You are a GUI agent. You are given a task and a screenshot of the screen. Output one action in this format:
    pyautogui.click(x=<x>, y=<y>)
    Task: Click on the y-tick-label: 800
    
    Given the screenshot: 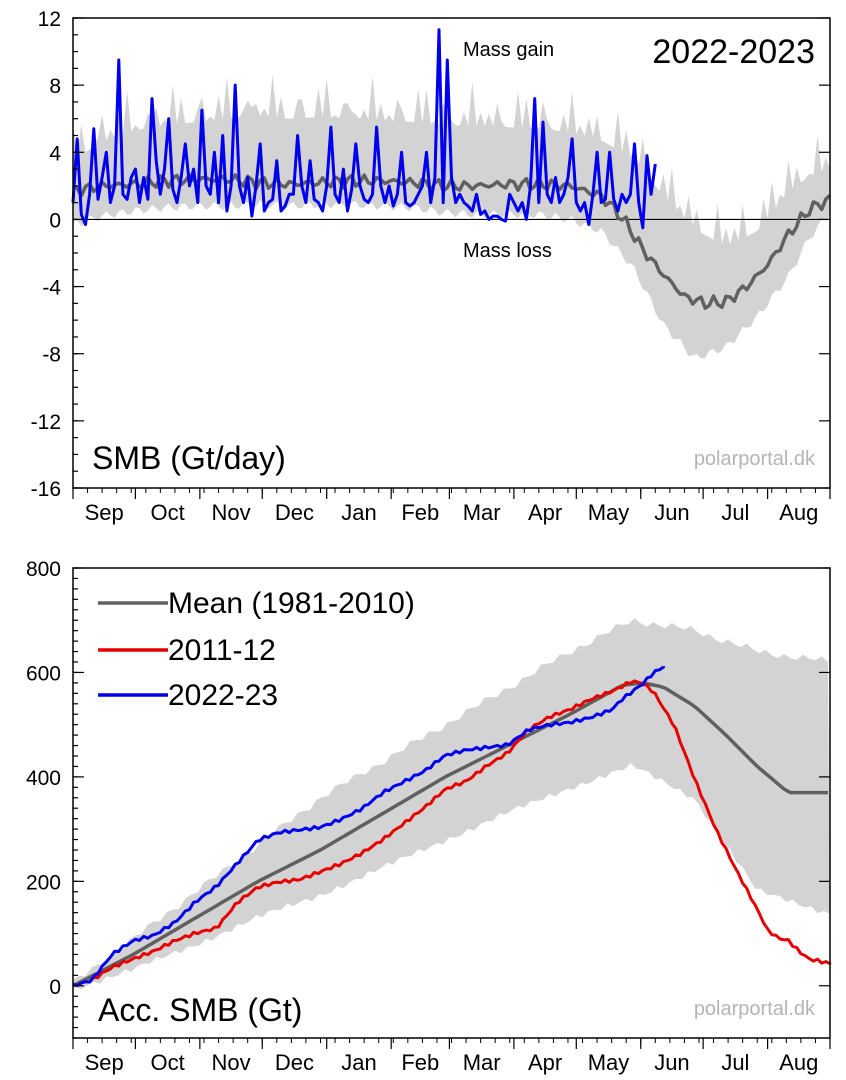 What is the action you would take?
    pyautogui.click(x=43, y=569)
    